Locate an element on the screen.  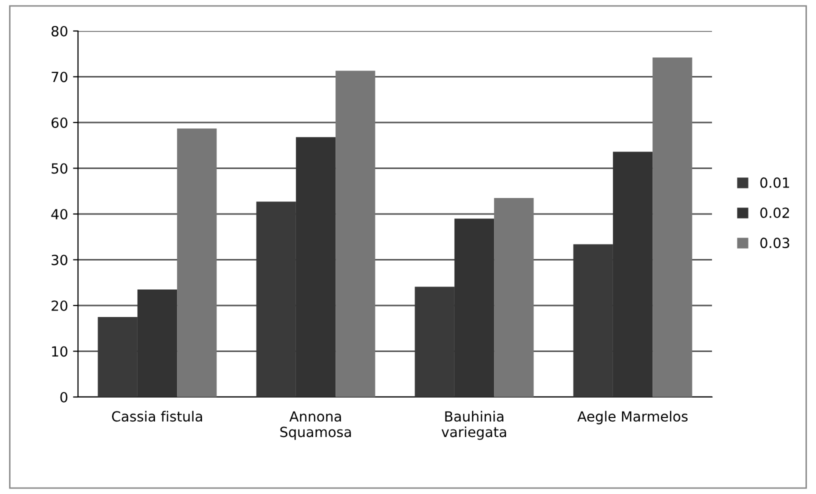
y-tick-label: 10 is located at coordinates (60, 351).